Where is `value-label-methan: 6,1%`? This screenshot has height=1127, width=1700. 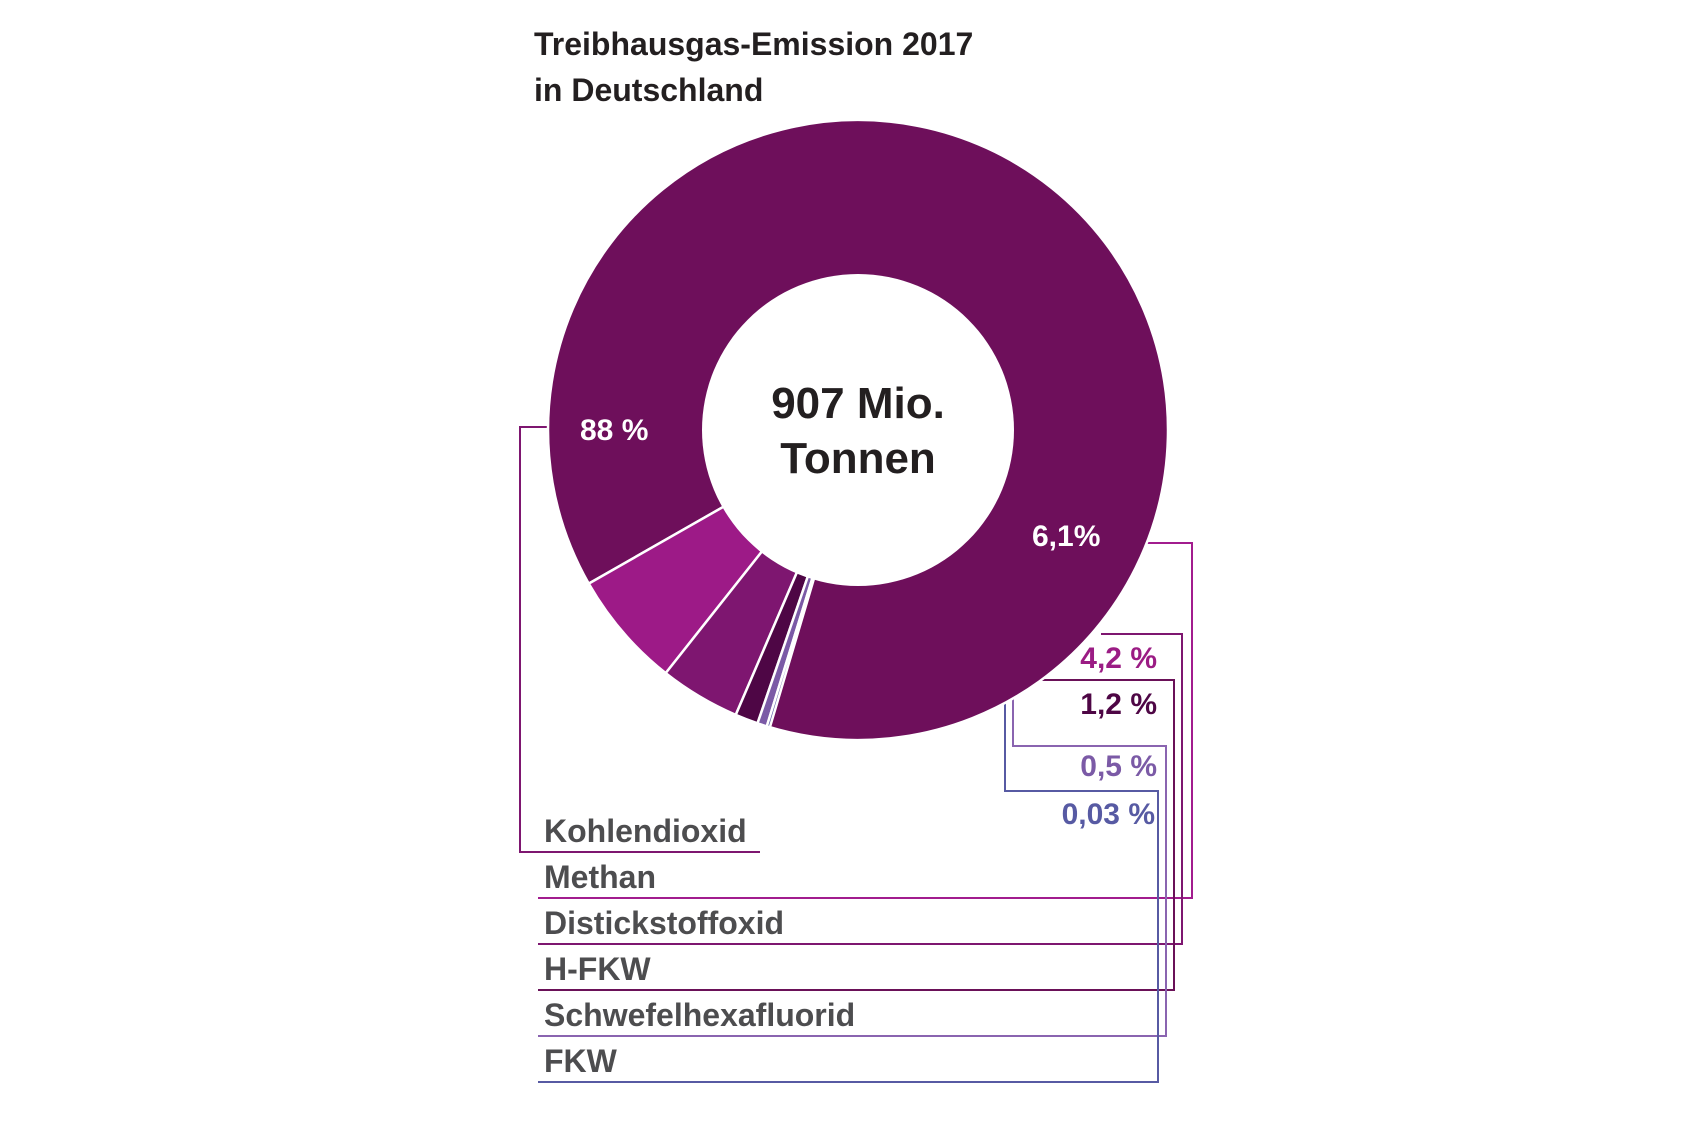
value-label-methan: 6,1% is located at coordinates (1066, 536).